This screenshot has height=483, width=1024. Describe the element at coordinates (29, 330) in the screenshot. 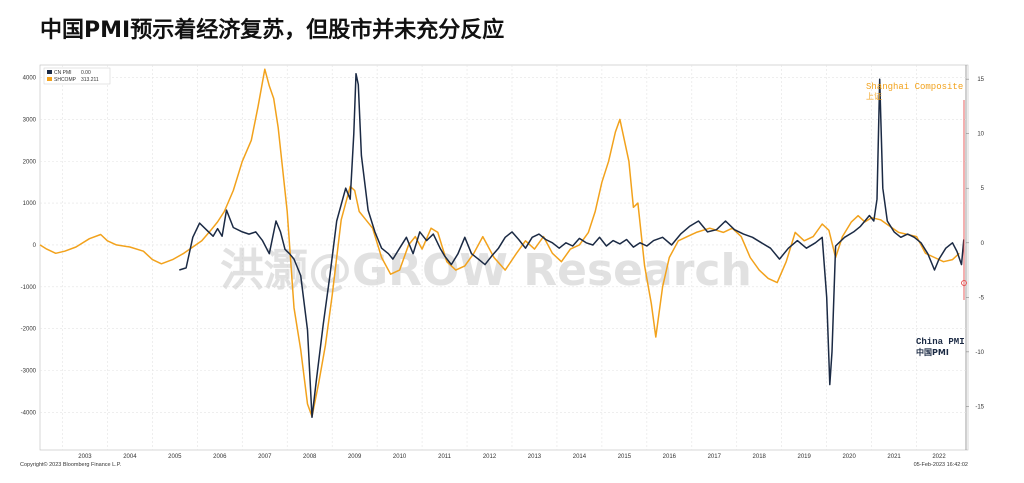

I see `left-tick-label: -2000` at that location.